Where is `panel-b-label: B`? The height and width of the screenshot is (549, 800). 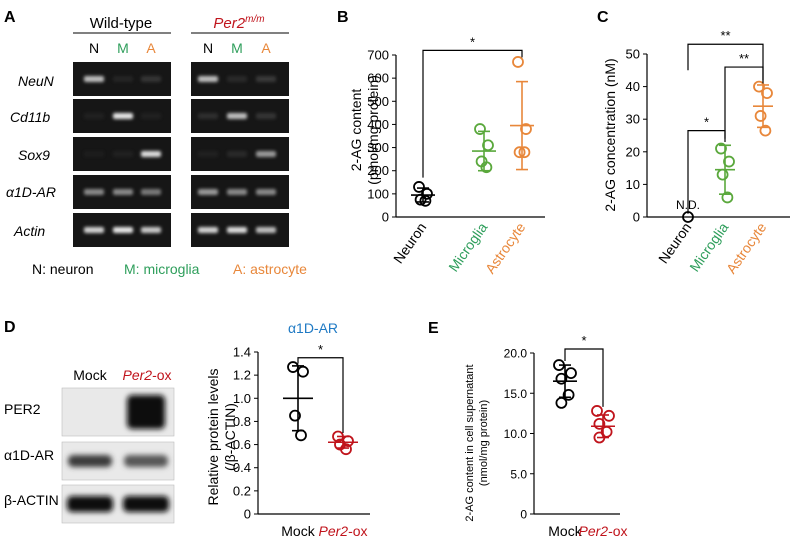
panel-b-label: B is located at coordinates (343, 17).